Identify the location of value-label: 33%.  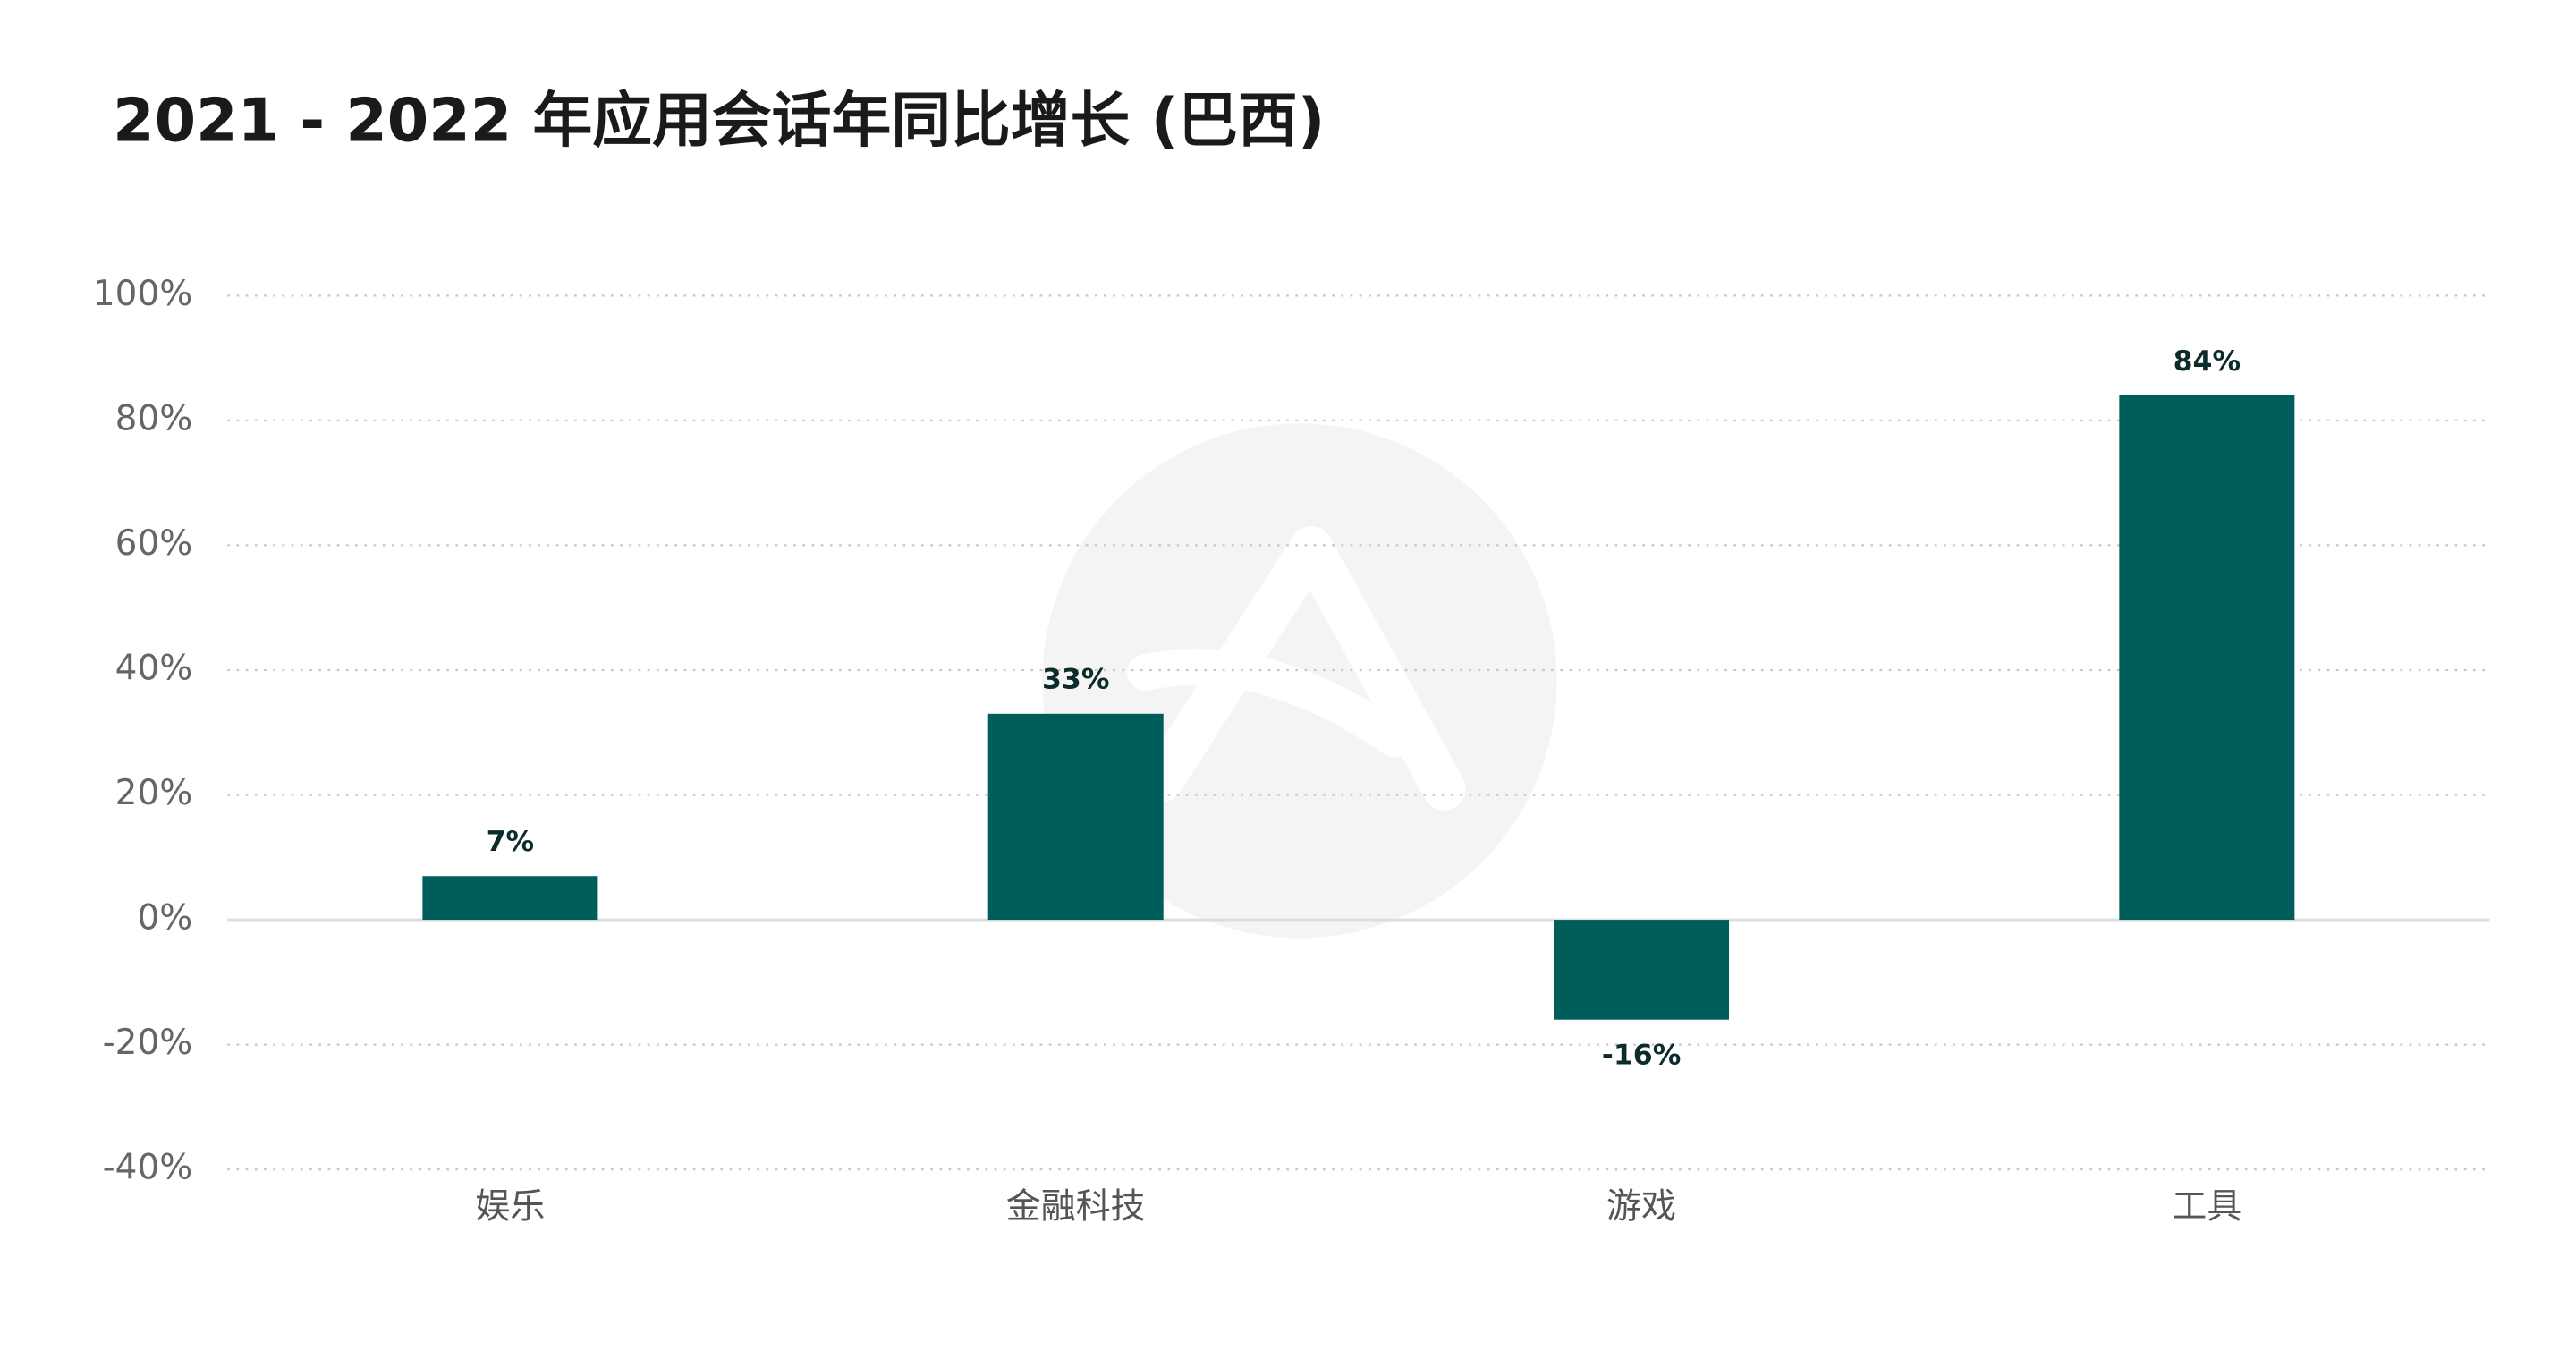
(1075, 680).